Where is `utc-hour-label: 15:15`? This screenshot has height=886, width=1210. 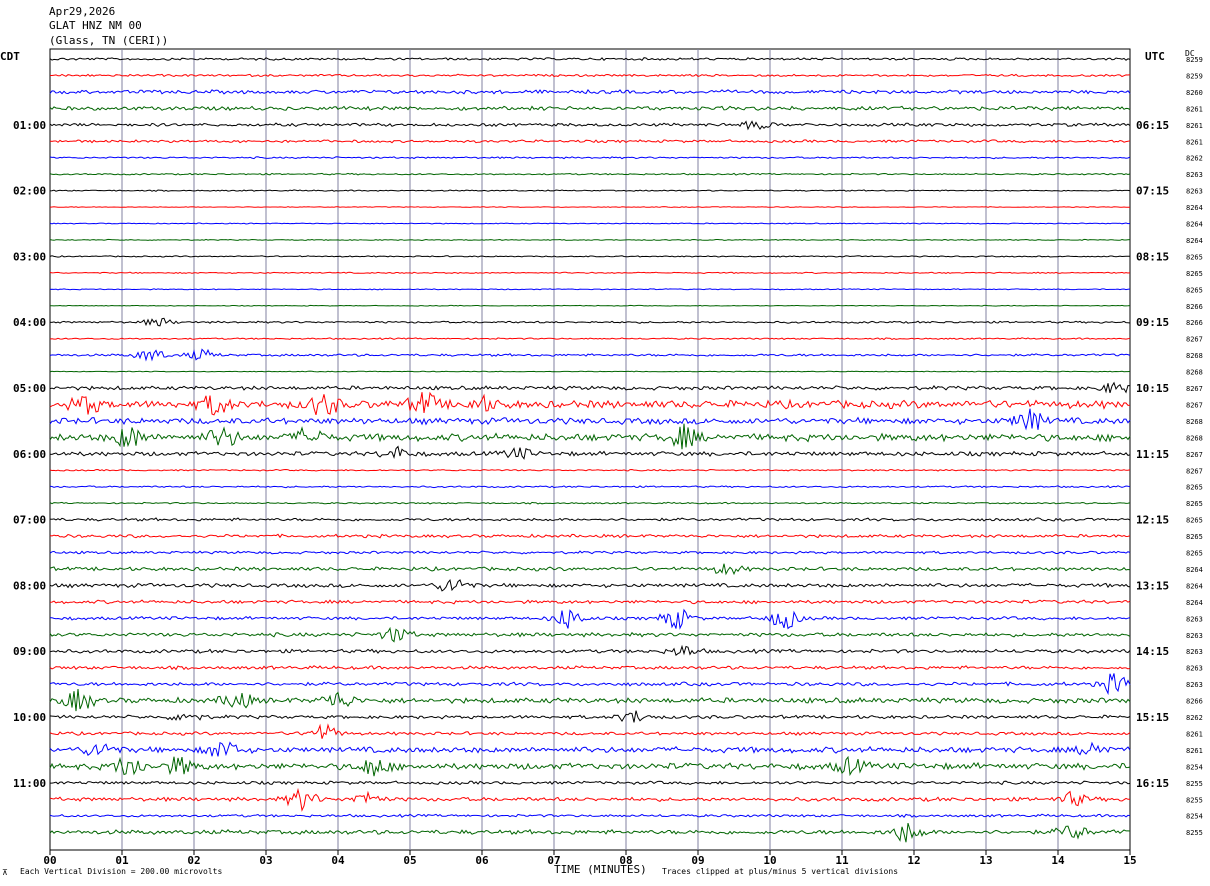
utc-hour-label: 15:15 is located at coordinates (1152, 717).